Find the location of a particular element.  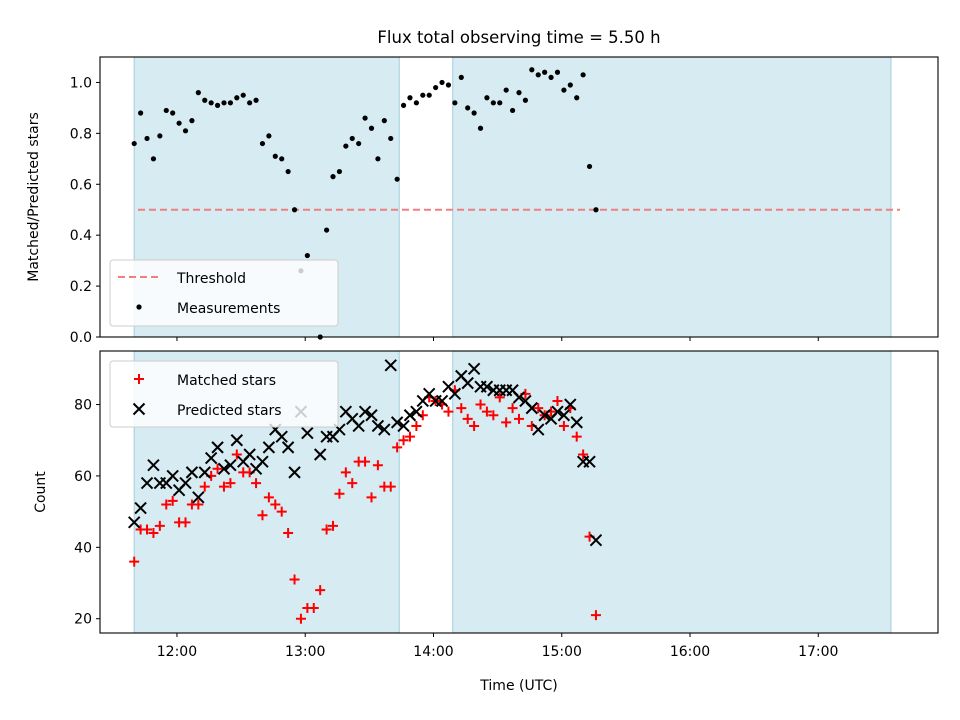

x-axis-label: Time (UTC) is located at coordinates (518, 686).